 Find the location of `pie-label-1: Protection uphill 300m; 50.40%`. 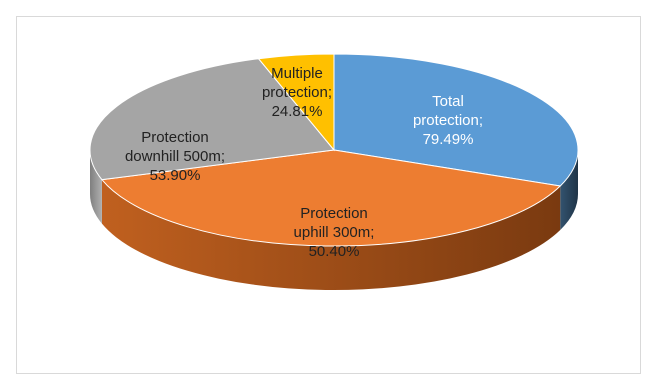

pie-label-1: Protection uphill 300m; 50.40% is located at coordinates (334, 232).